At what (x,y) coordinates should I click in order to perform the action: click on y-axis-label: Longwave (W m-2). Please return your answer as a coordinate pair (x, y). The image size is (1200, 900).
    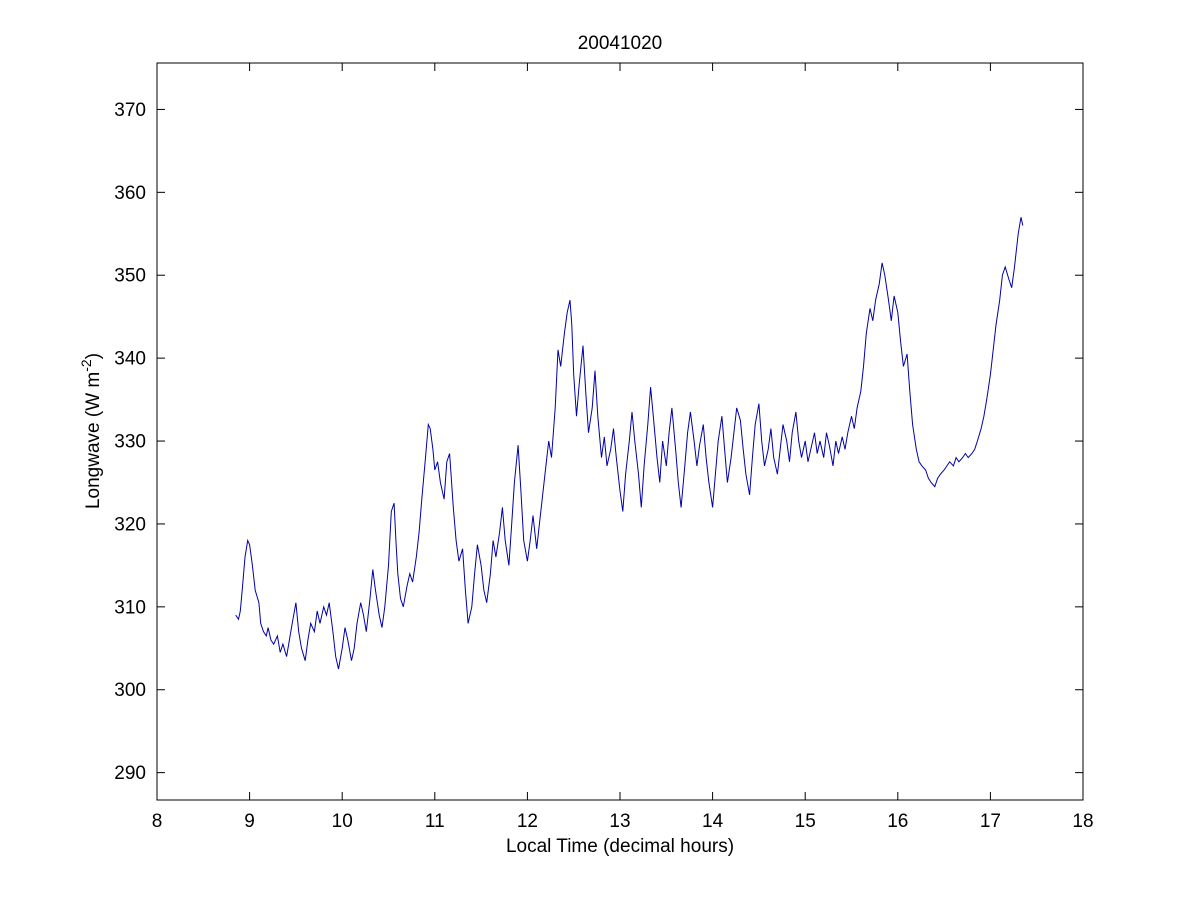
    Looking at the image, I should click on (91, 431).